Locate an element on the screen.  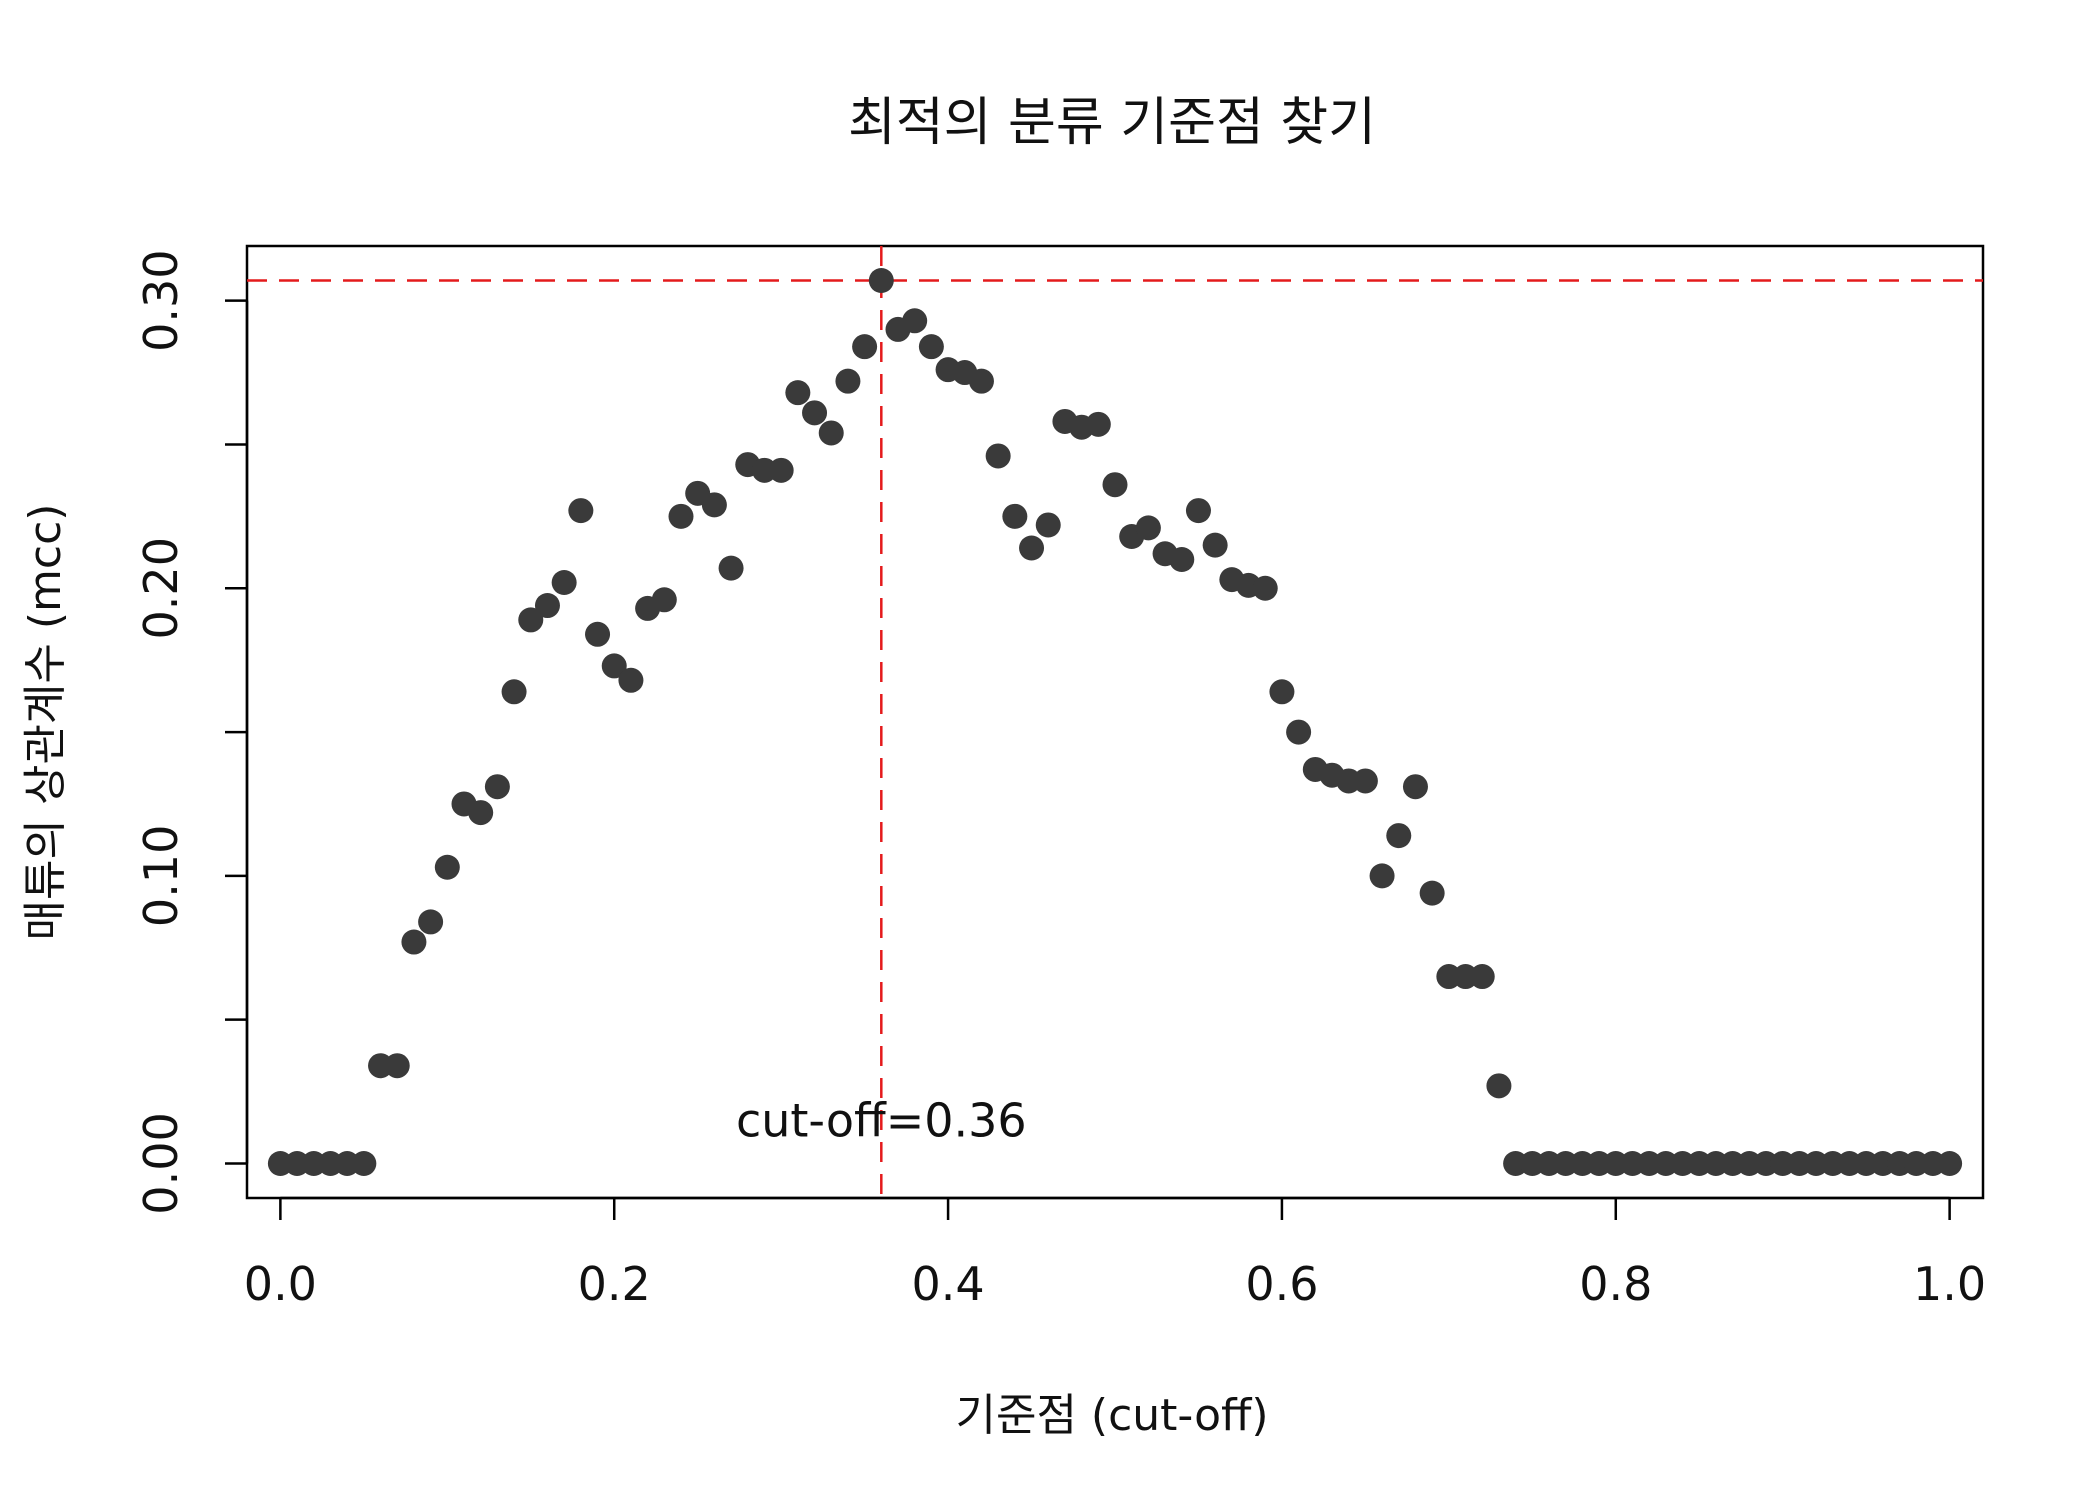
y-tick-label: 0.00 is located at coordinates (161, 1163).